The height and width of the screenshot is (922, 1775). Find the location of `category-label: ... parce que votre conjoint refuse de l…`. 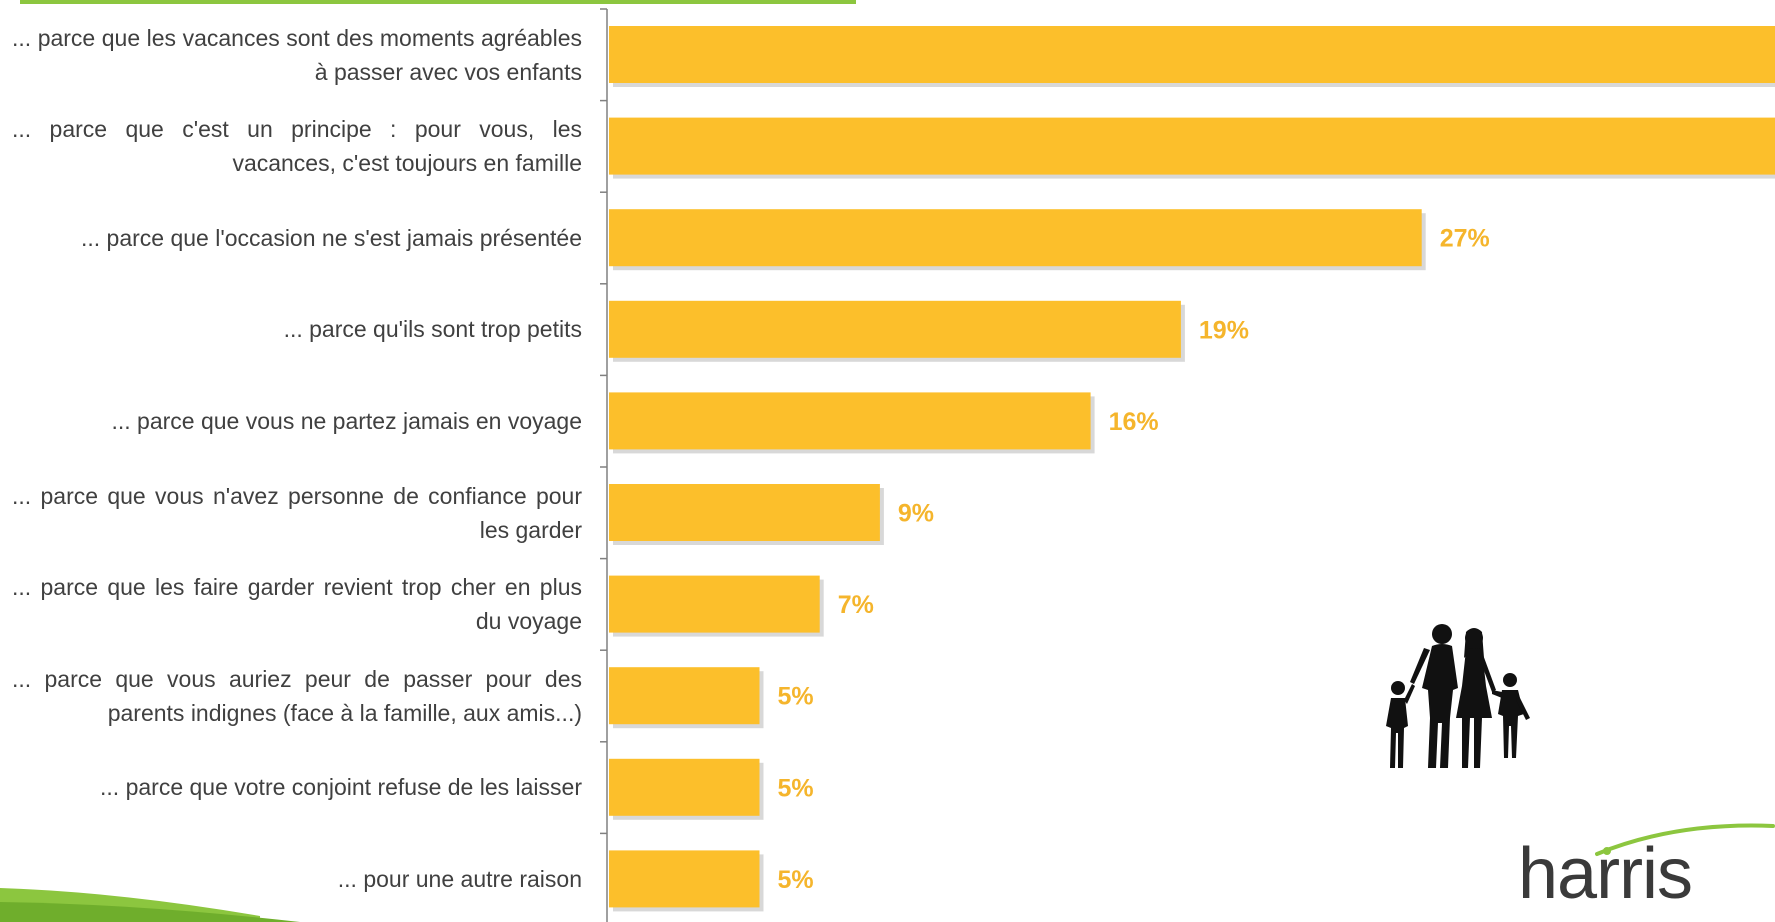

category-label: ... parce que votre conjoint refuse de l… is located at coordinates (341, 787).